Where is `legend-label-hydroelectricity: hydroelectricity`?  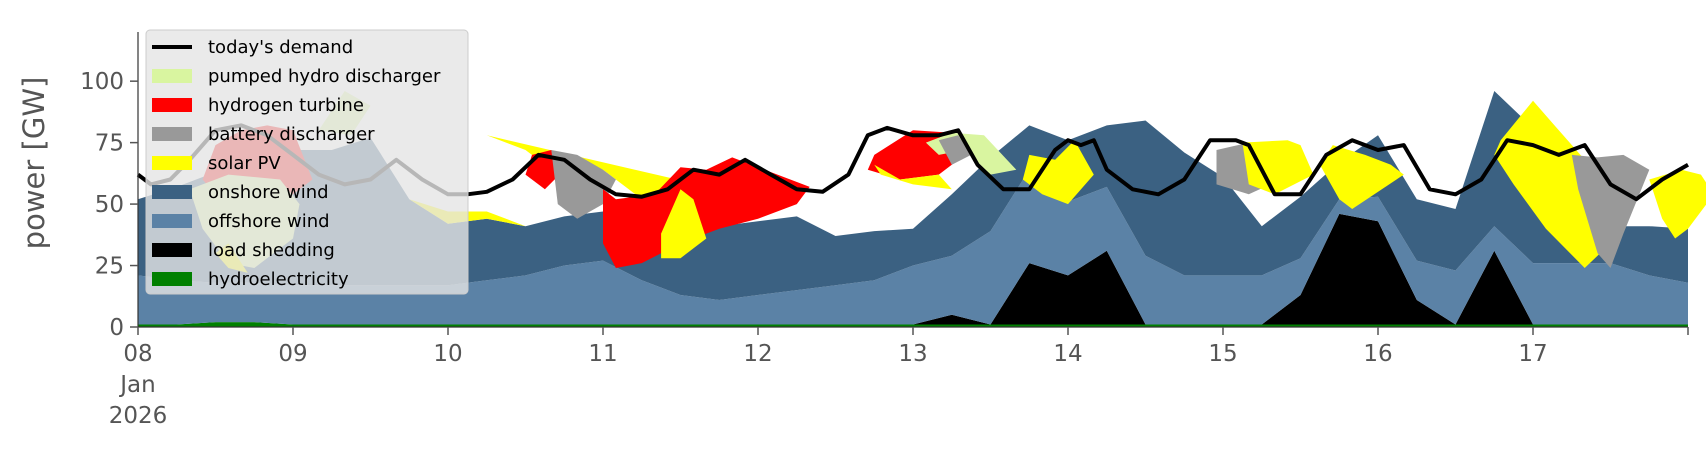
legend-label-hydroelectricity: hydroelectricity is located at coordinates (278, 279).